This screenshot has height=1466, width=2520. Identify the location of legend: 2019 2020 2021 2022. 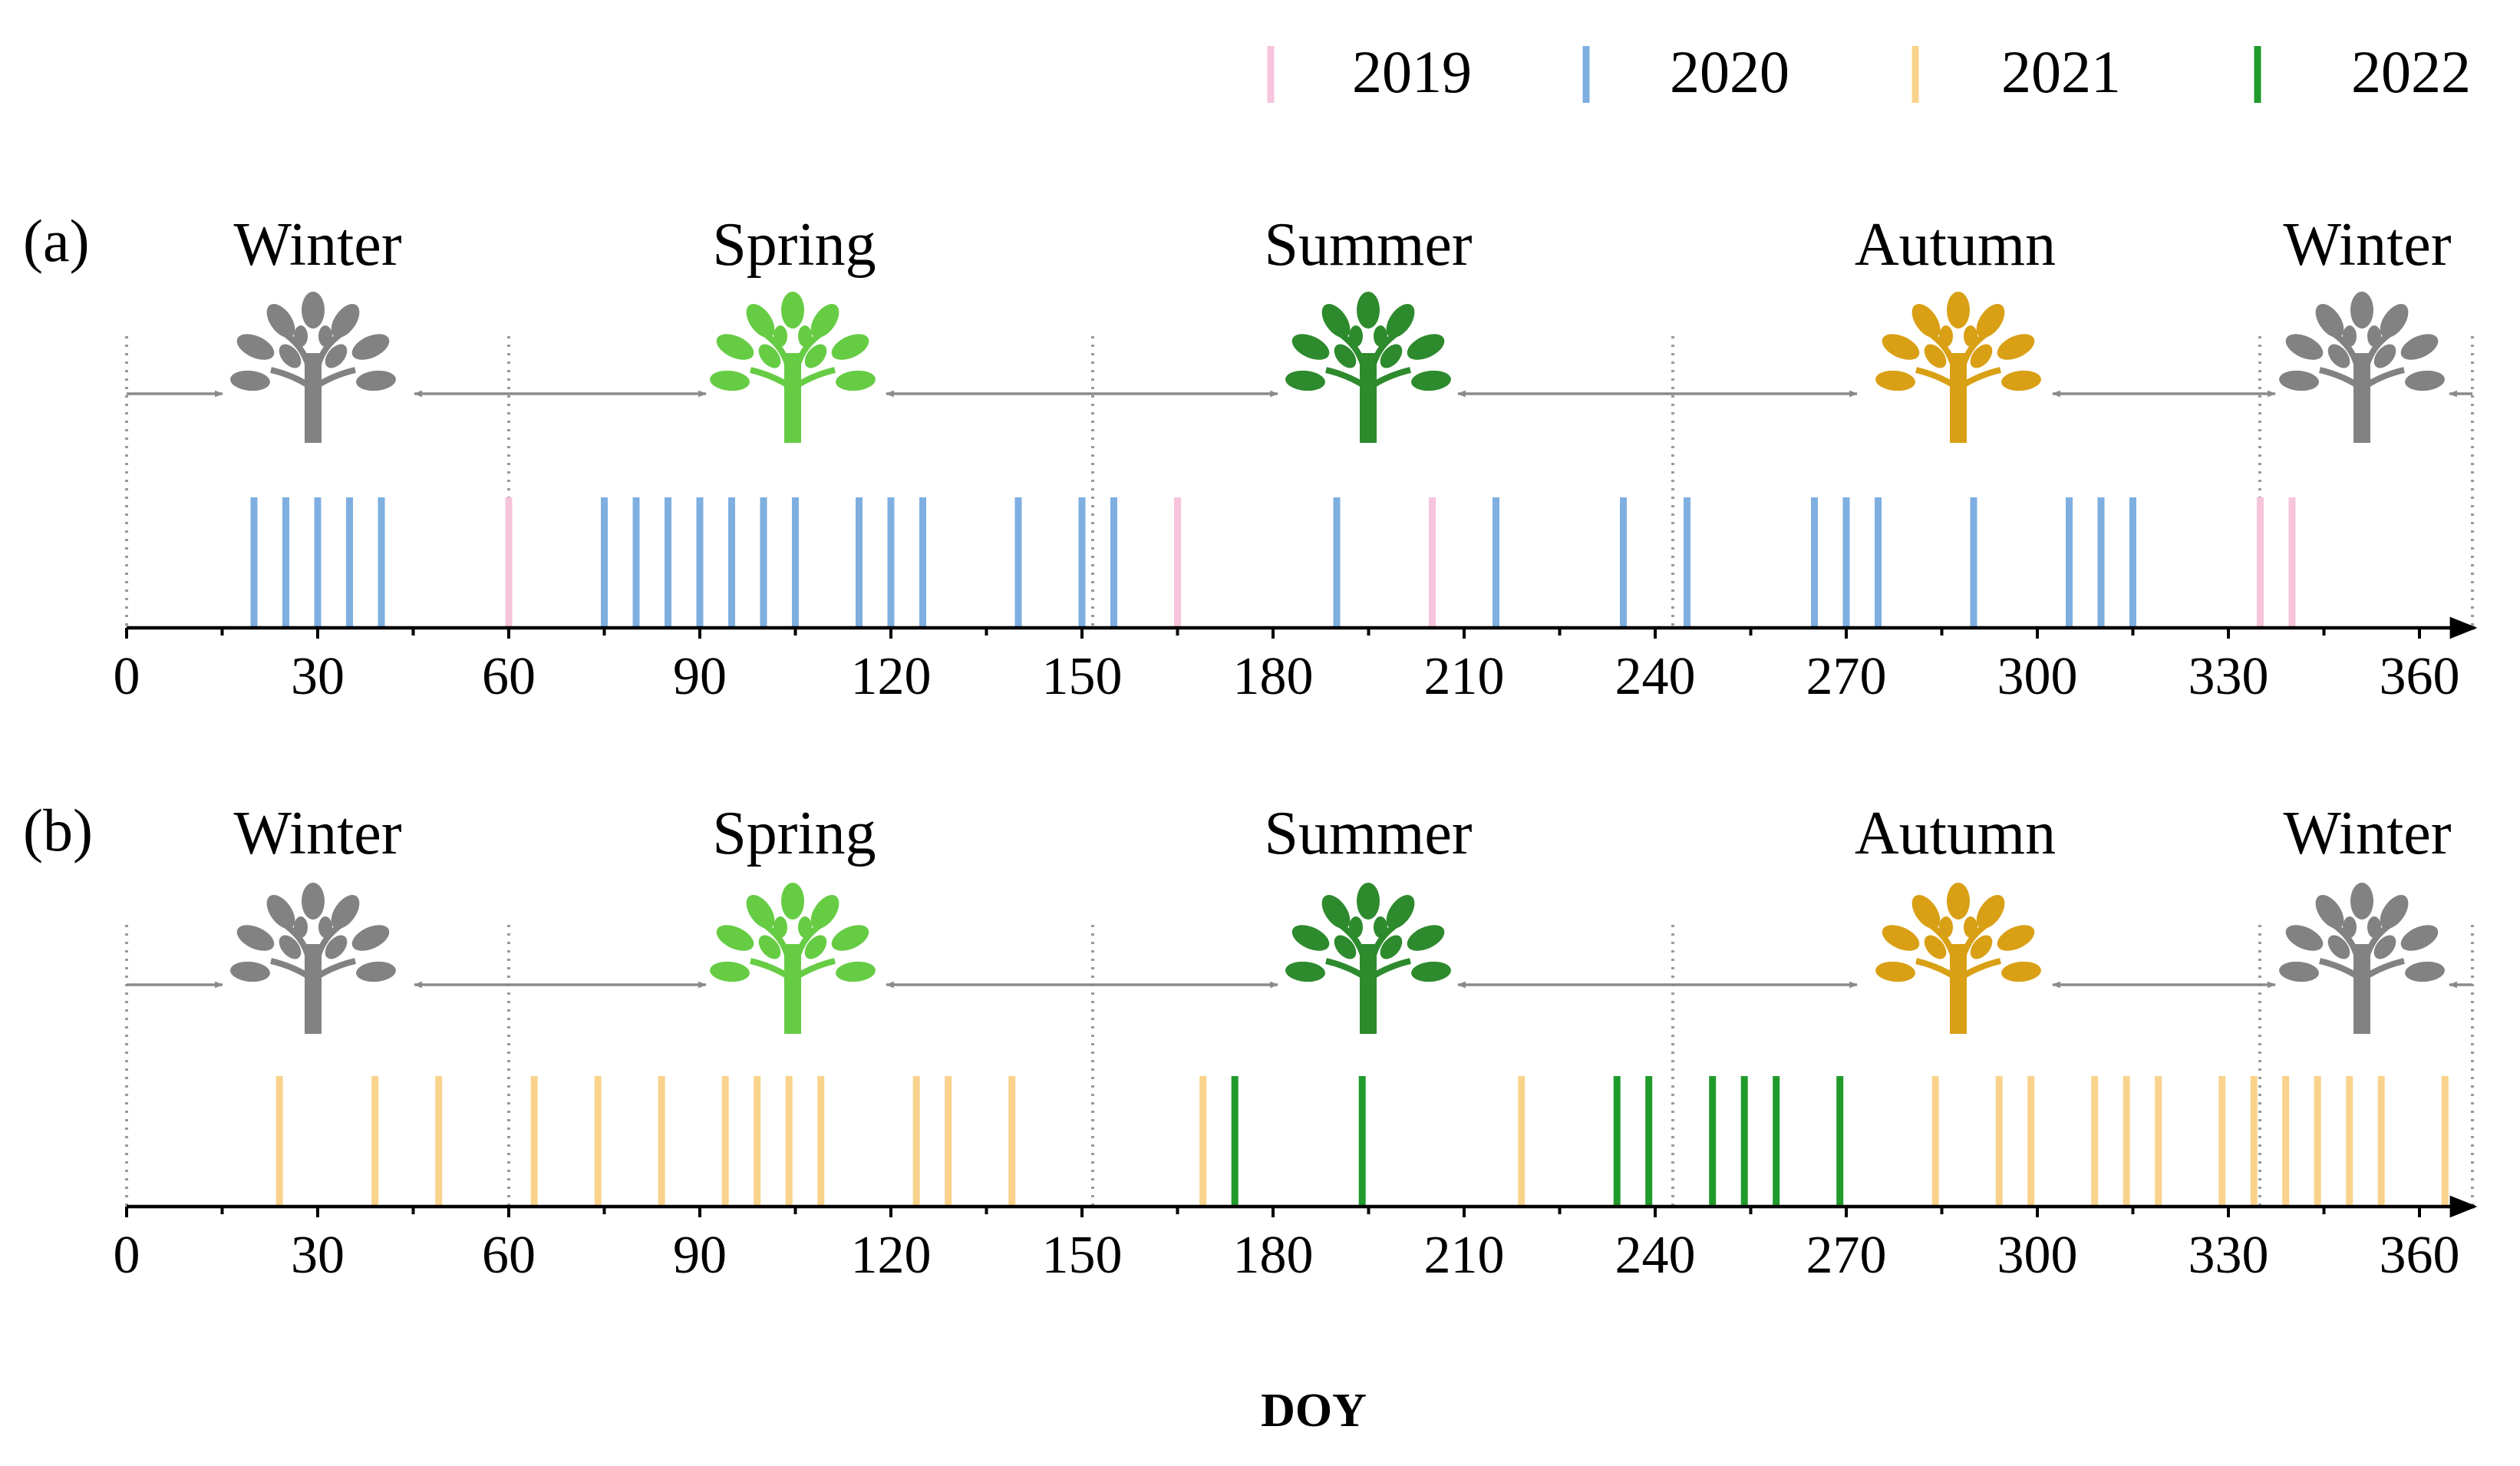
(1869, 71).